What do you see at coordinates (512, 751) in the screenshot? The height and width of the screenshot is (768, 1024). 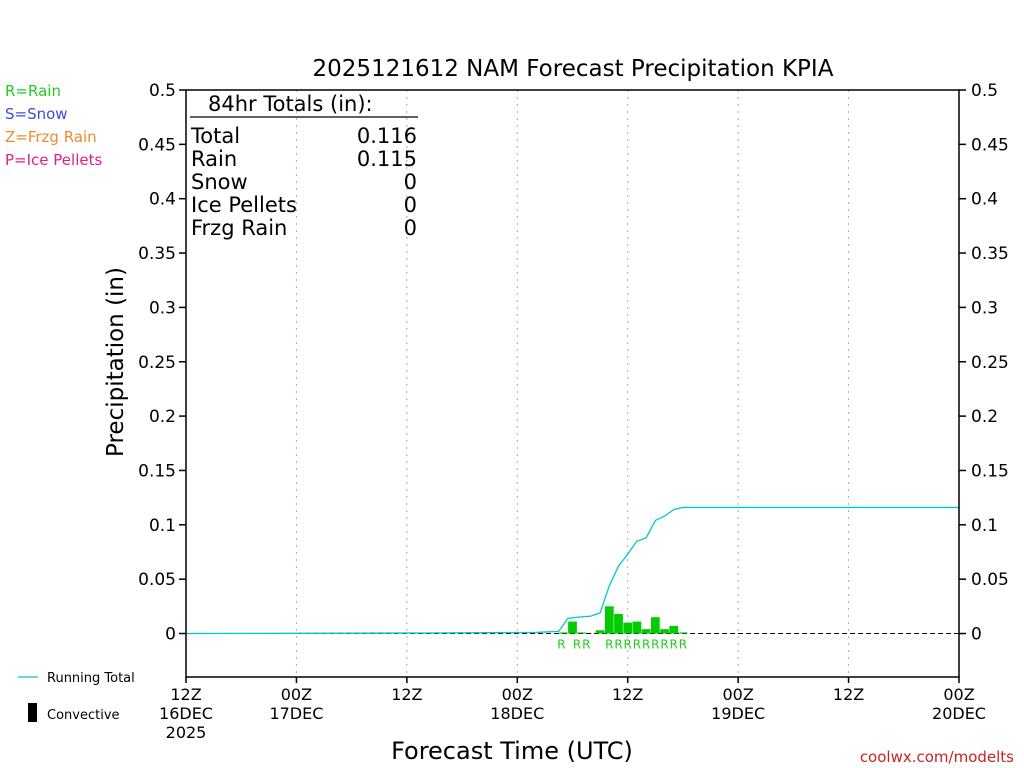 I see `x-axis-label: Forecast Time (UTC)` at bounding box center [512, 751].